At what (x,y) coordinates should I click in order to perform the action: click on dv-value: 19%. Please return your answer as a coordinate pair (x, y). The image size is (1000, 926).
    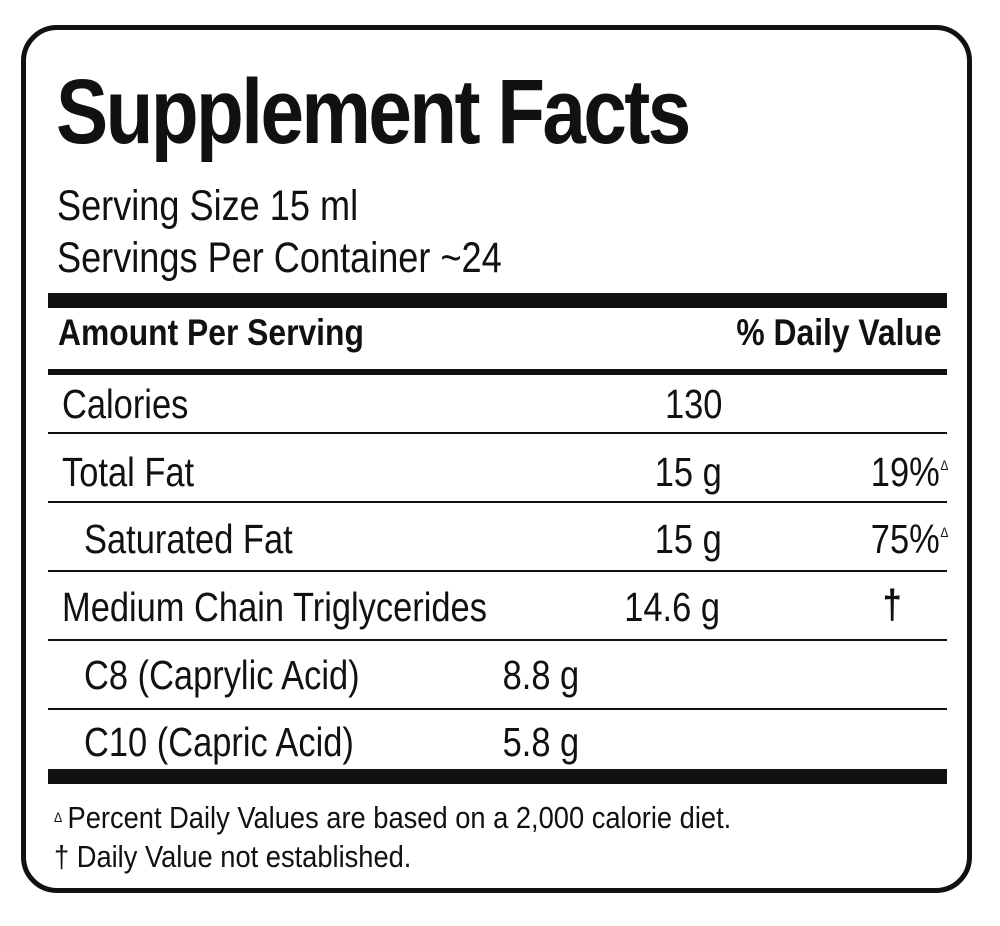
    Looking at the image, I should click on (905, 472).